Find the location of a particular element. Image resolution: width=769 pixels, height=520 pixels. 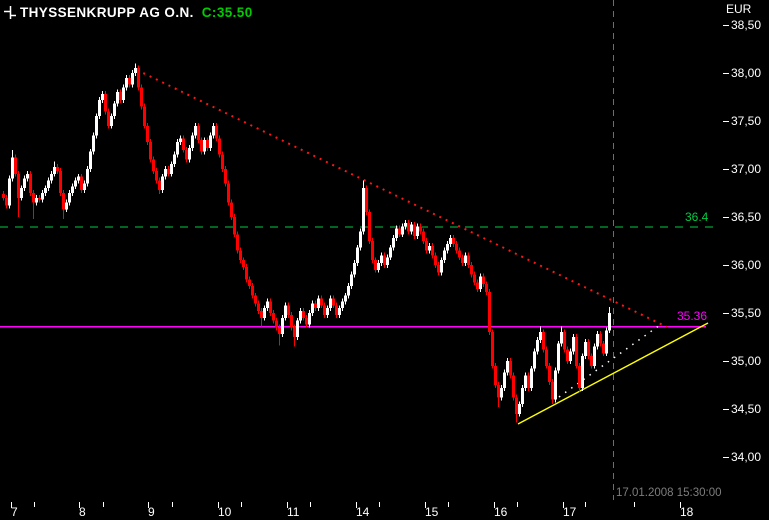

support-level-label: 35.36 is located at coordinates (692, 316).